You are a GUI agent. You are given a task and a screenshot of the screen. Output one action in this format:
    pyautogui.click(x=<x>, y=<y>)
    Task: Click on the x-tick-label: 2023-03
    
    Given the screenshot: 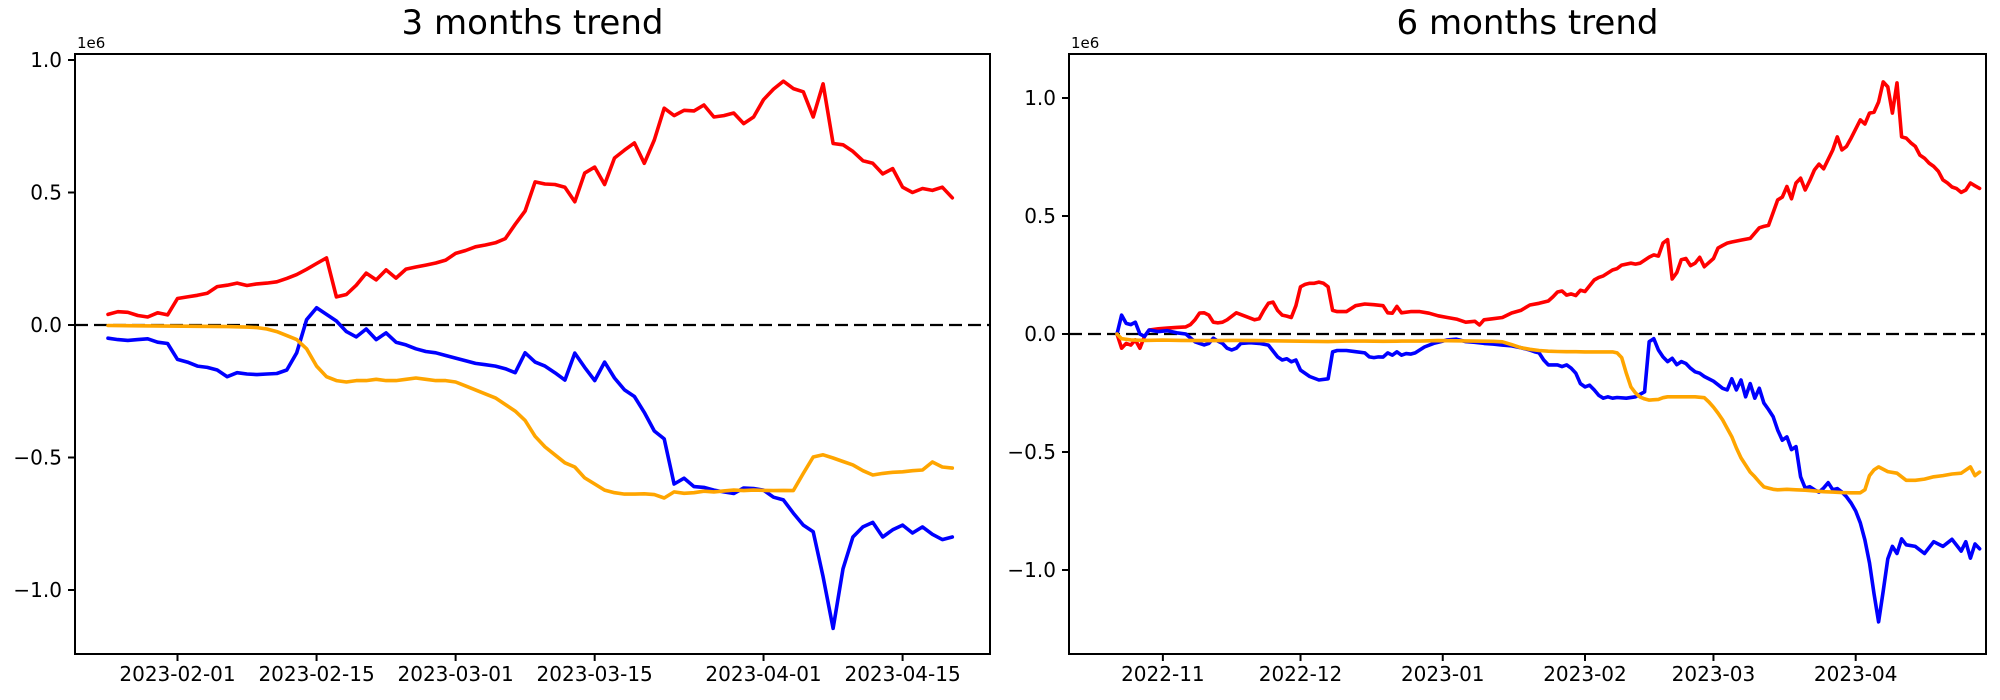 What is the action you would take?
    pyautogui.click(x=1714, y=674)
    